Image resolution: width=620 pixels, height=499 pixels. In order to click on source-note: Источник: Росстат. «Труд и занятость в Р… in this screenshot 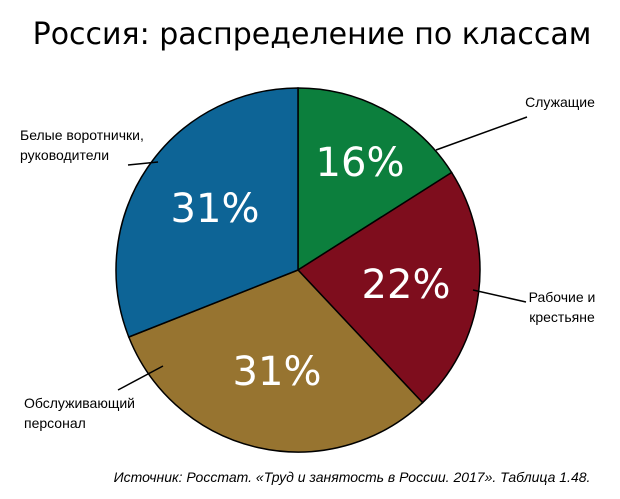, I will do `click(352, 477)`.